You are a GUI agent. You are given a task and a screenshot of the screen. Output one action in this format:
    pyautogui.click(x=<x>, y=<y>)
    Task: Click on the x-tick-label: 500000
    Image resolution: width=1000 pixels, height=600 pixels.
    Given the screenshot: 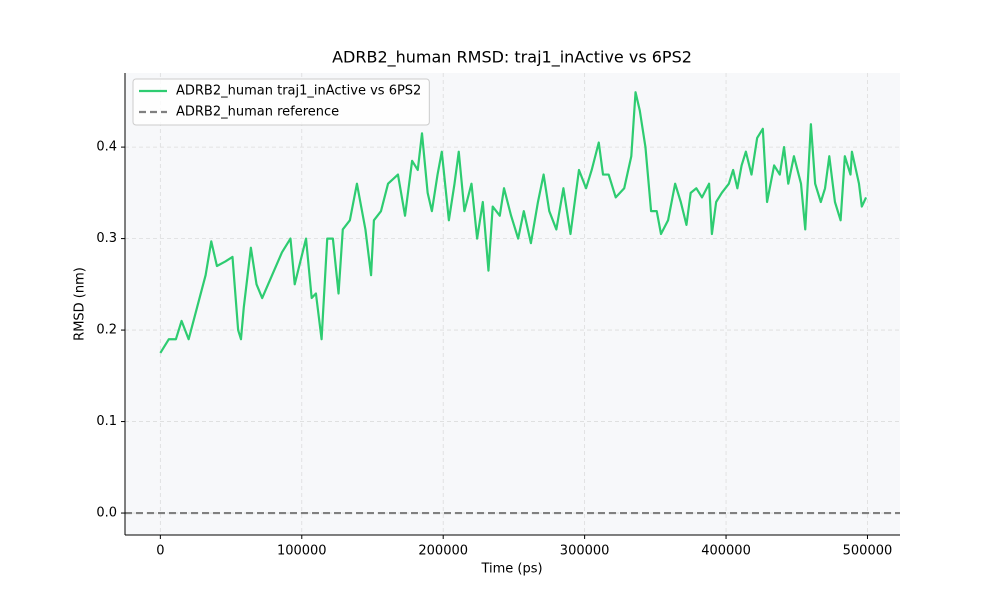 What is the action you would take?
    pyautogui.click(x=868, y=551)
    